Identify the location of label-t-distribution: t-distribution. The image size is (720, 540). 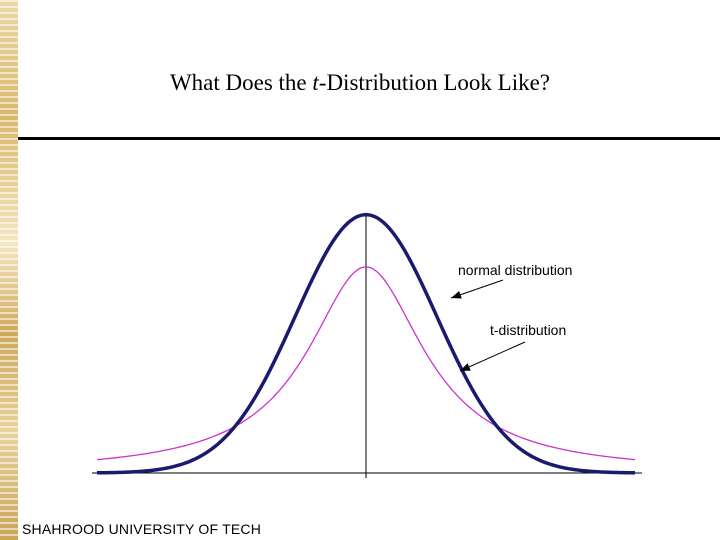
(528, 330).